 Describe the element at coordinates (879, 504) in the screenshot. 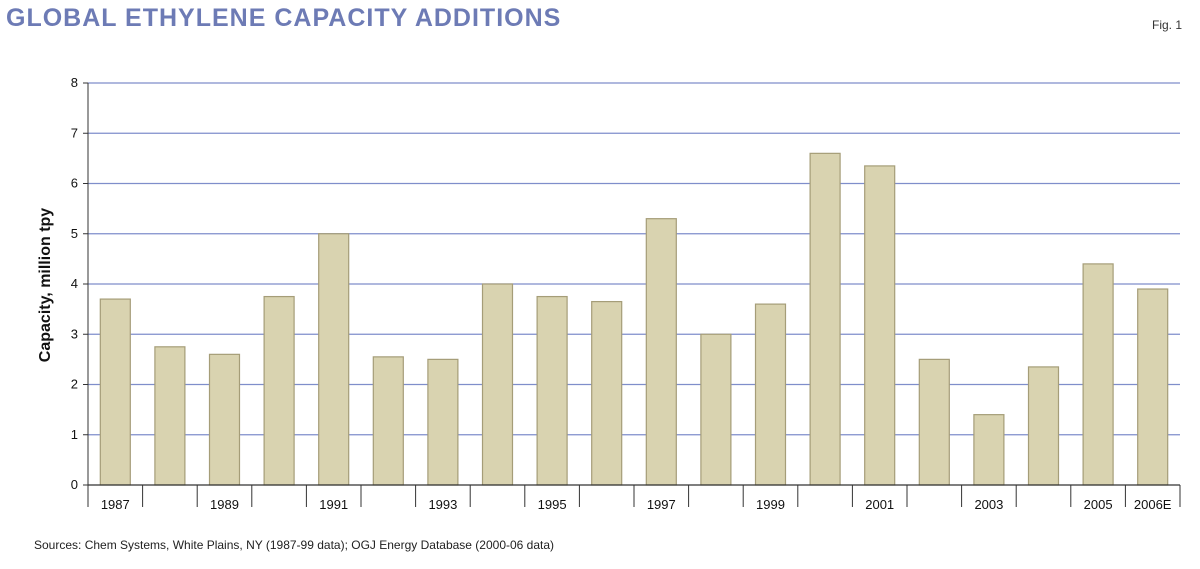

I see `x-tick-label-2001: 2001` at that location.